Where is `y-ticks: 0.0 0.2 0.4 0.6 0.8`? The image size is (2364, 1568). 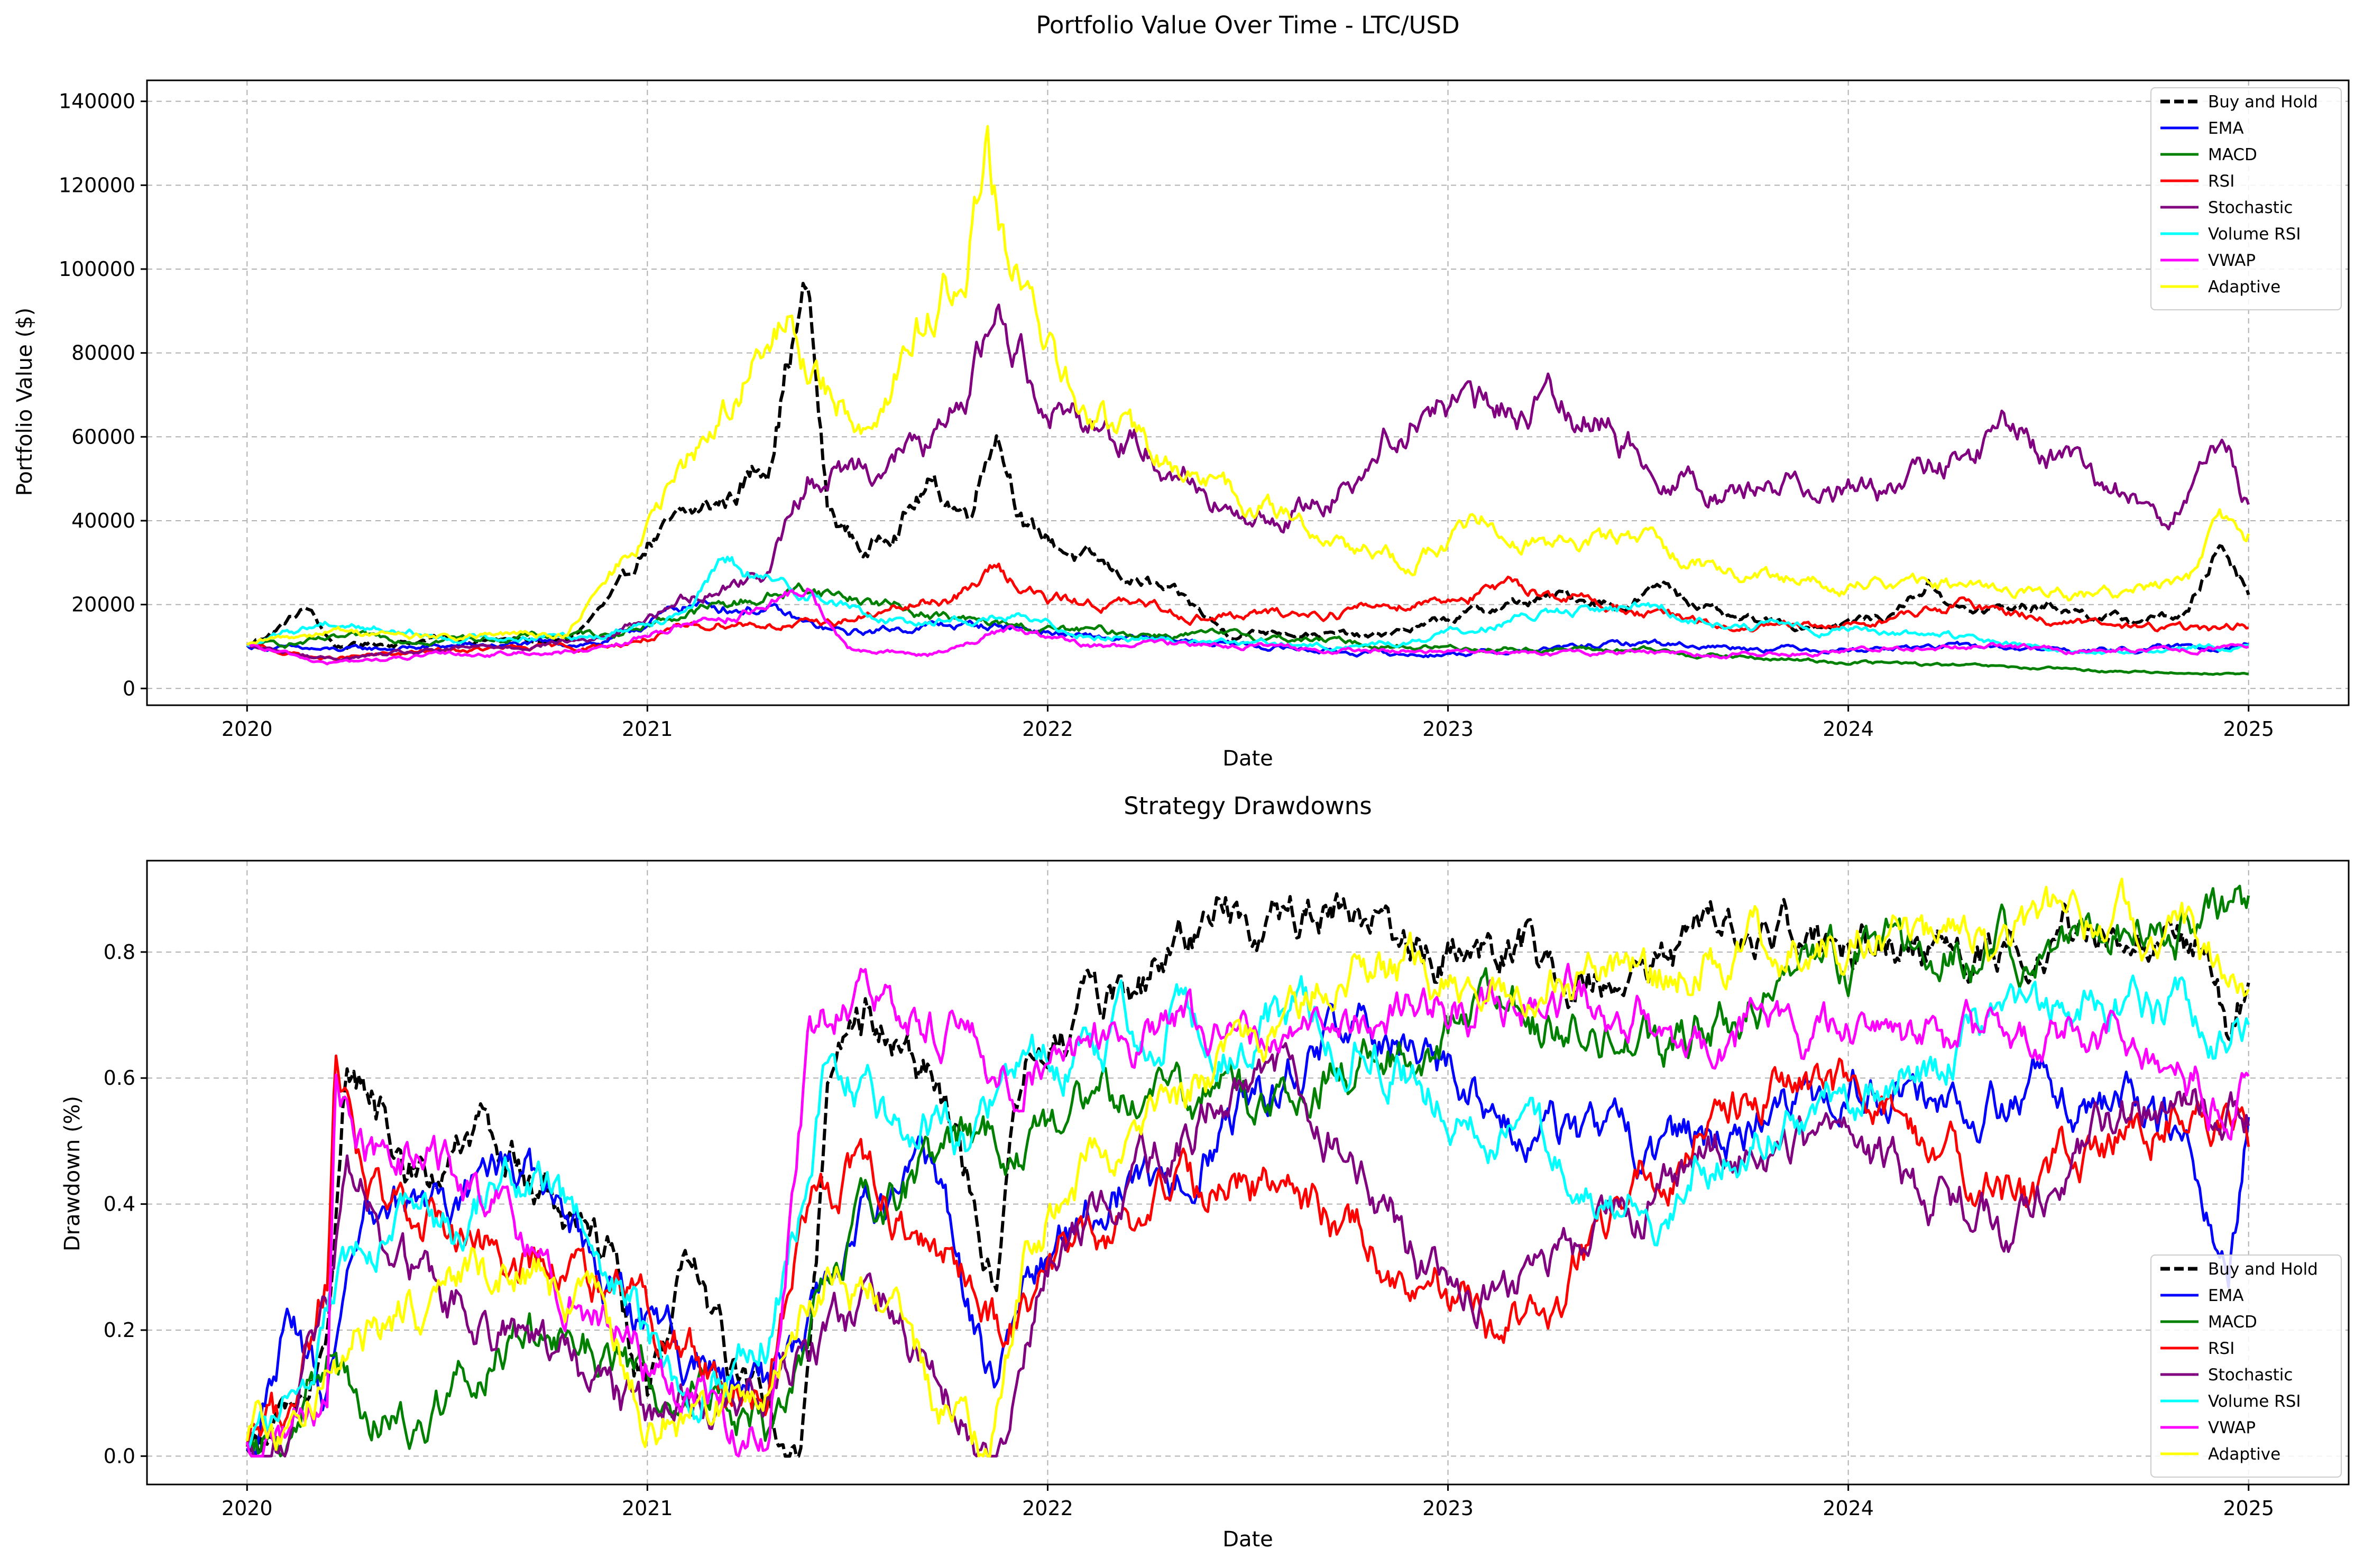
y-ticks: 0.0 0.2 0.4 0.6 0.8 is located at coordinates (125, 1204).